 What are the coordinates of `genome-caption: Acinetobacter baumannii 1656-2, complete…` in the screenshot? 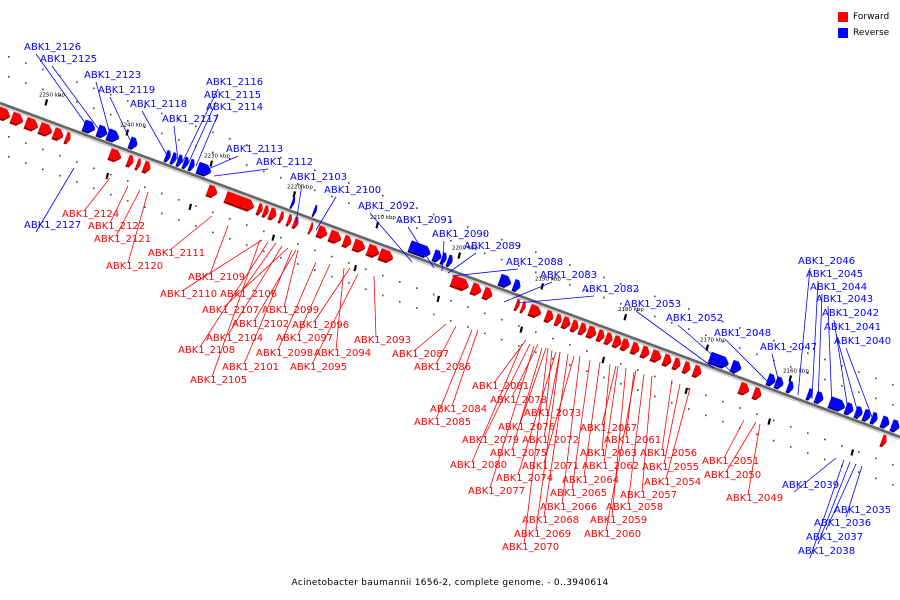 It's located at (450, 583).